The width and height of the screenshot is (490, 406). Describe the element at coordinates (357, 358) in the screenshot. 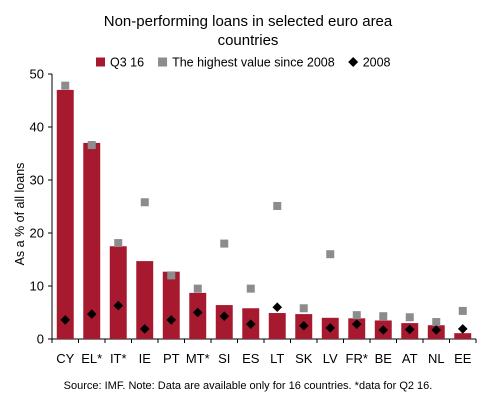

I see `x-tick-label: FR*` at that location.